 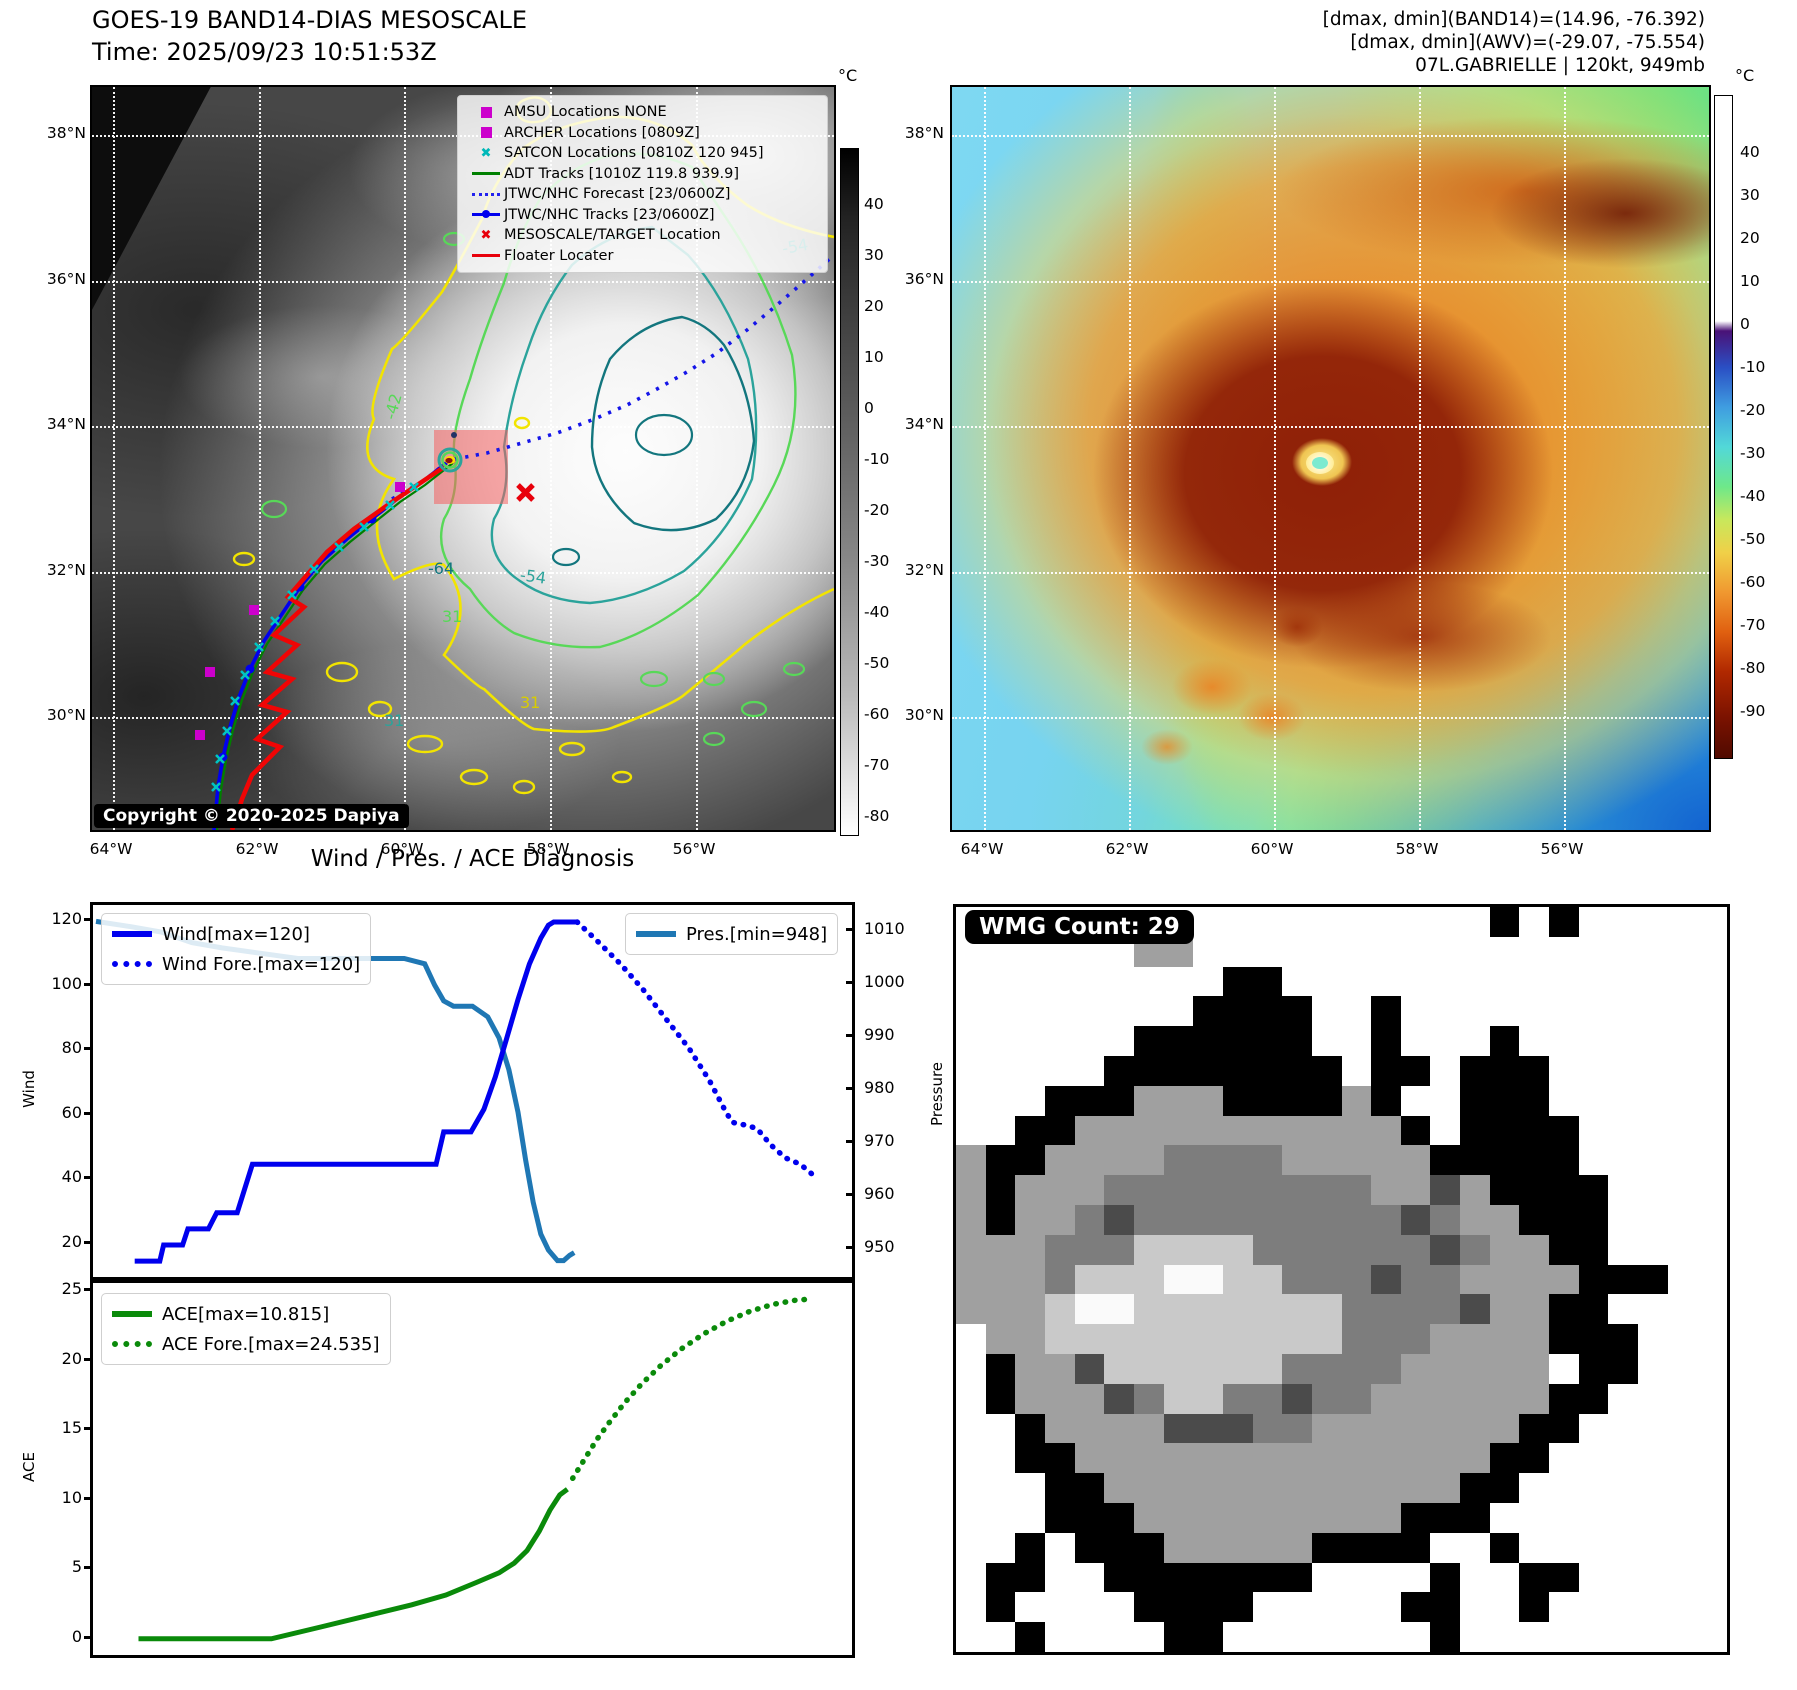 What do you see at coordinates (246, 1329) in the screenshot?
I see `ace-legend: ACE[max=10.815] ACE Fore.[max=24.535]` at bounding box center [246, 1329].